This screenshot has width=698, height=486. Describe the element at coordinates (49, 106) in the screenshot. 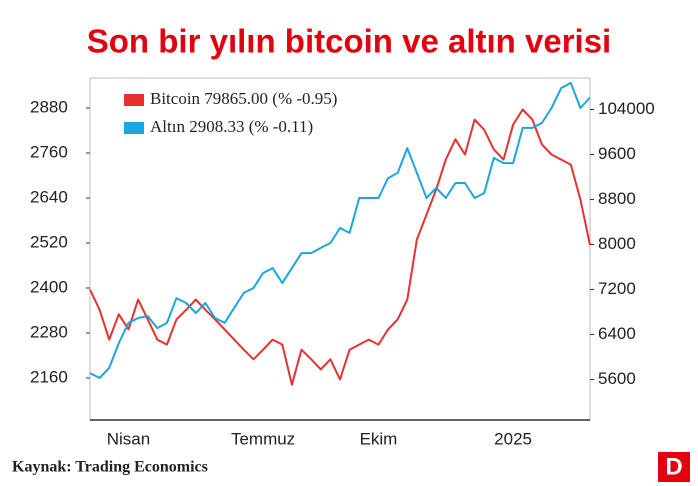

I see `y-tick-label: 2880` at that location.